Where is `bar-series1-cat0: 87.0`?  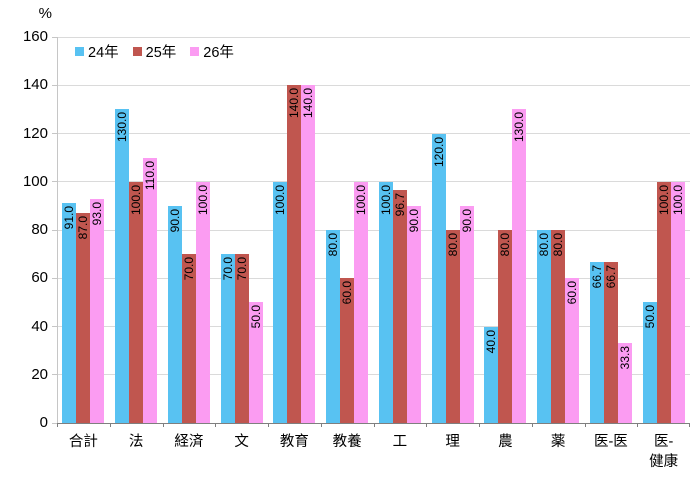 bar-series1-cat0: 87.0 is located at coordinates (83, 318).